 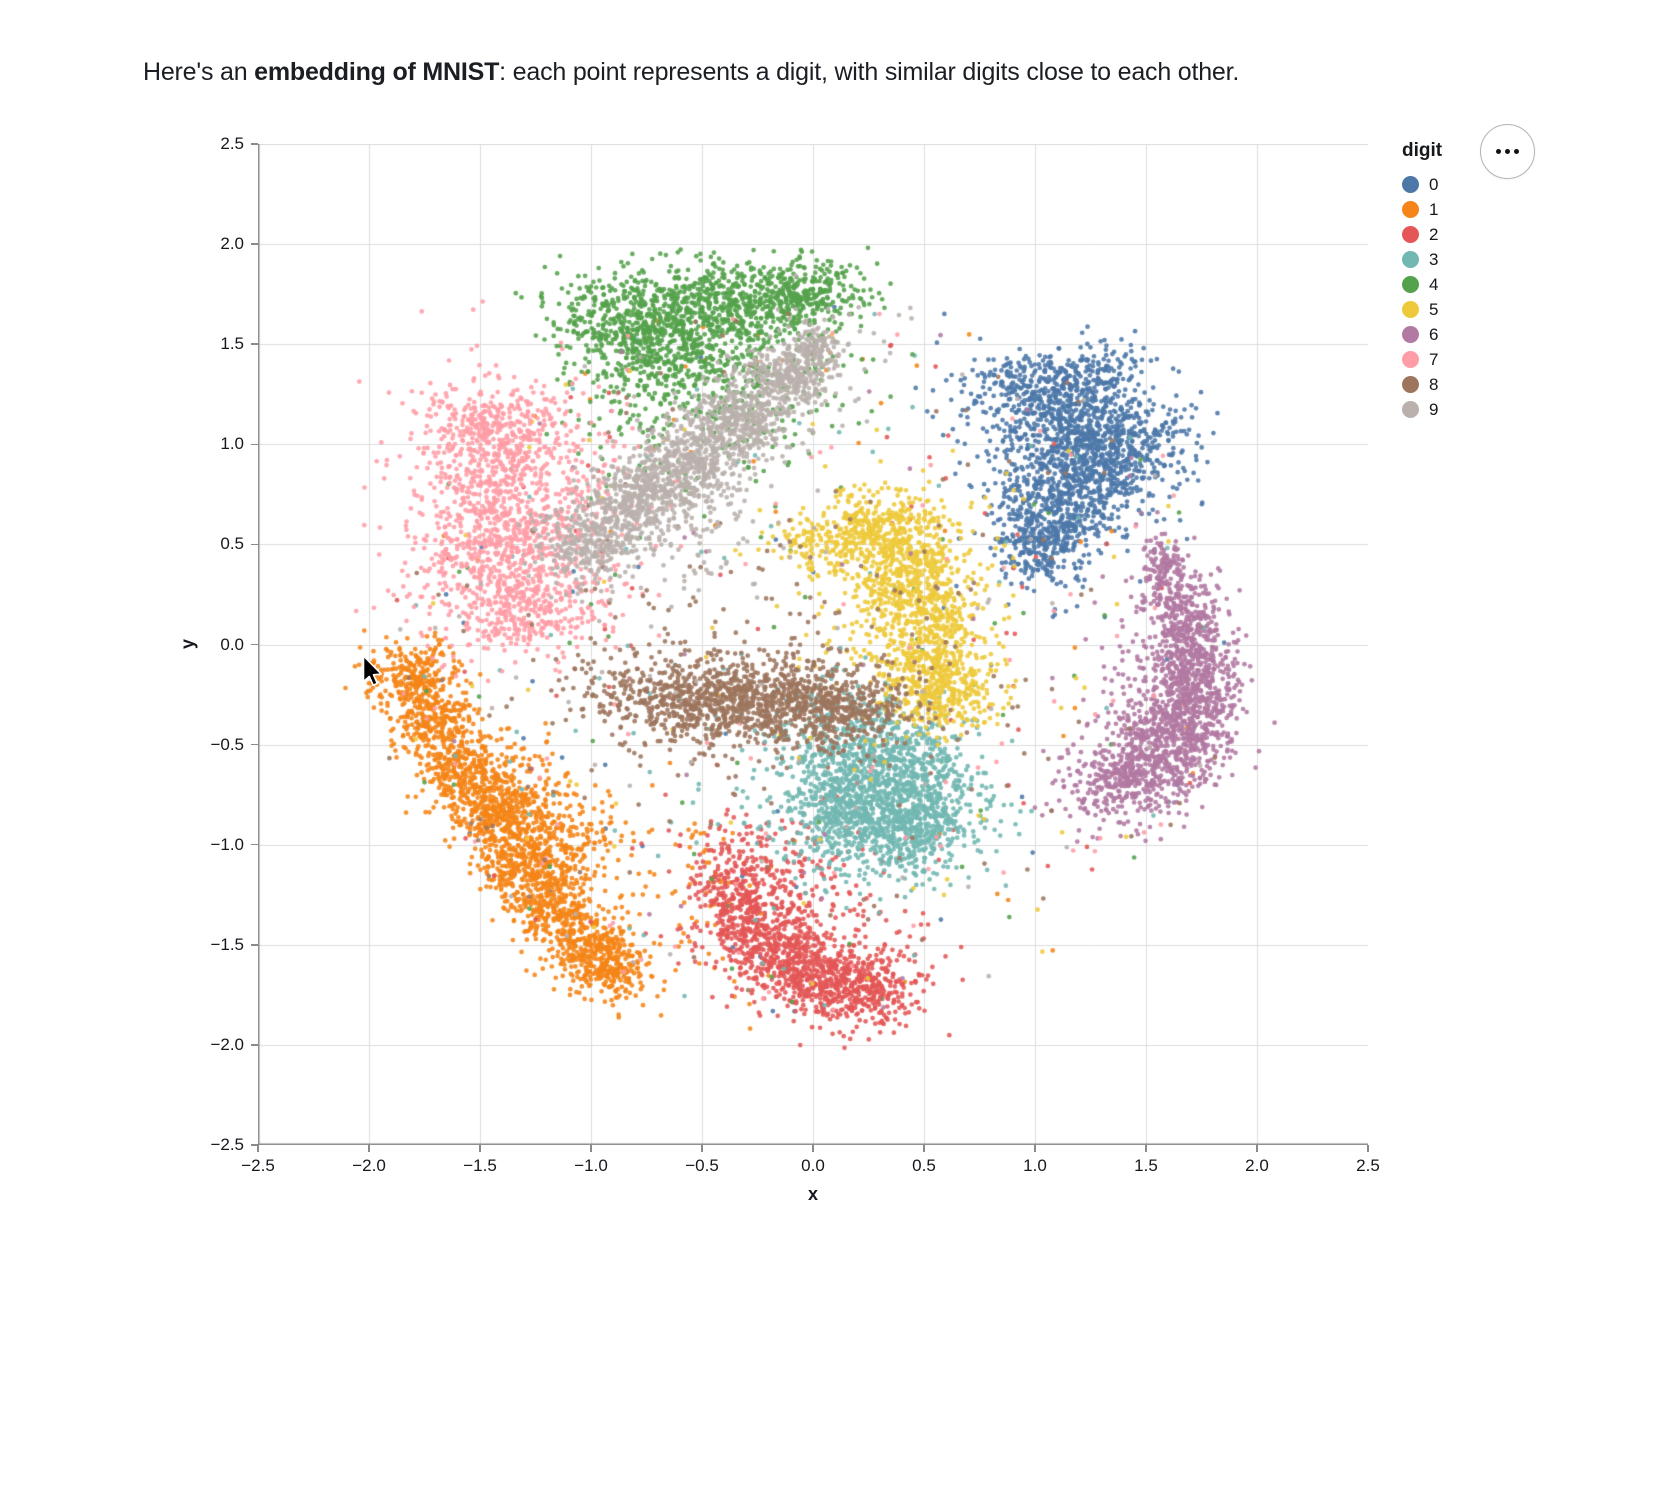 What do you see at coordinates (1422, 359) in the screenshot?
I see `legend-entry: 7` at bounding box center [1422, 359].